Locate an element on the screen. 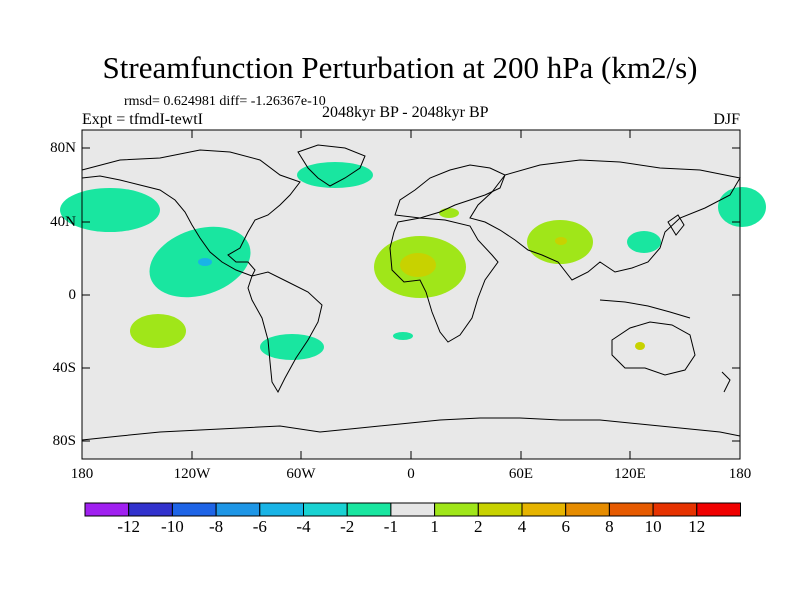  colorbar-label: 2 is located at coordinates (478, 526).